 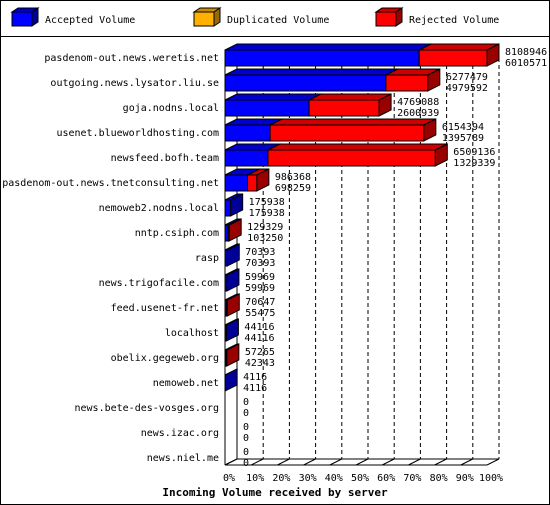 I want to click on accepted-label: 698259, so click(x=293, y=188).